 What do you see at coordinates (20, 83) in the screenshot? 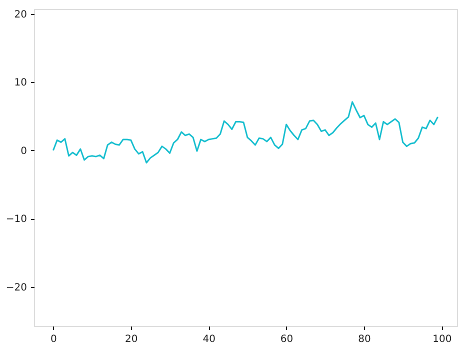
I see `y-tick-label: 10` at bounding box center [20, 83].